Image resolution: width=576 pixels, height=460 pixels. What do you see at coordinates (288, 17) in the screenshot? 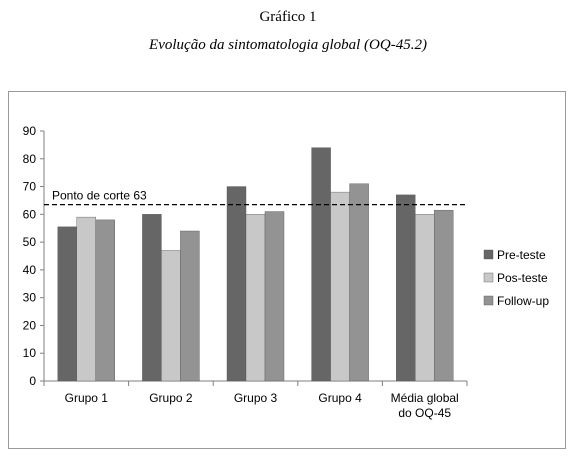
I see `chart-title: Gráfico 1` at bounding box center [288, 17].